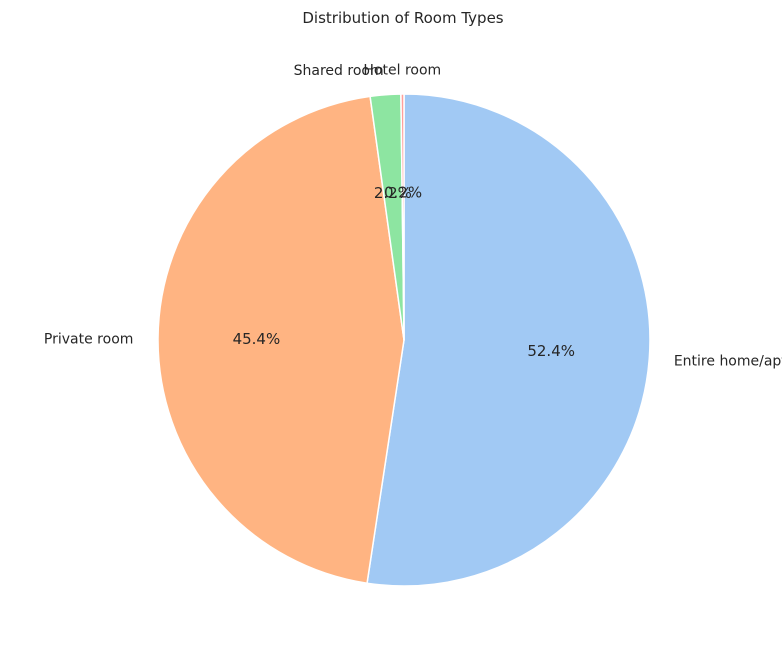 This screenshot has width=782, height=658. I want to click on pie-slice-hotel-room, so click(402, 217).